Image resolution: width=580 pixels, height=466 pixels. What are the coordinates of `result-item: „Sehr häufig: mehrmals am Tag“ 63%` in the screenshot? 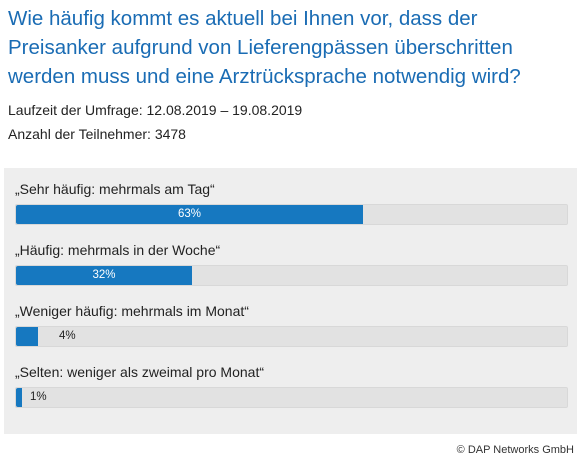 It's located at (291, 202).